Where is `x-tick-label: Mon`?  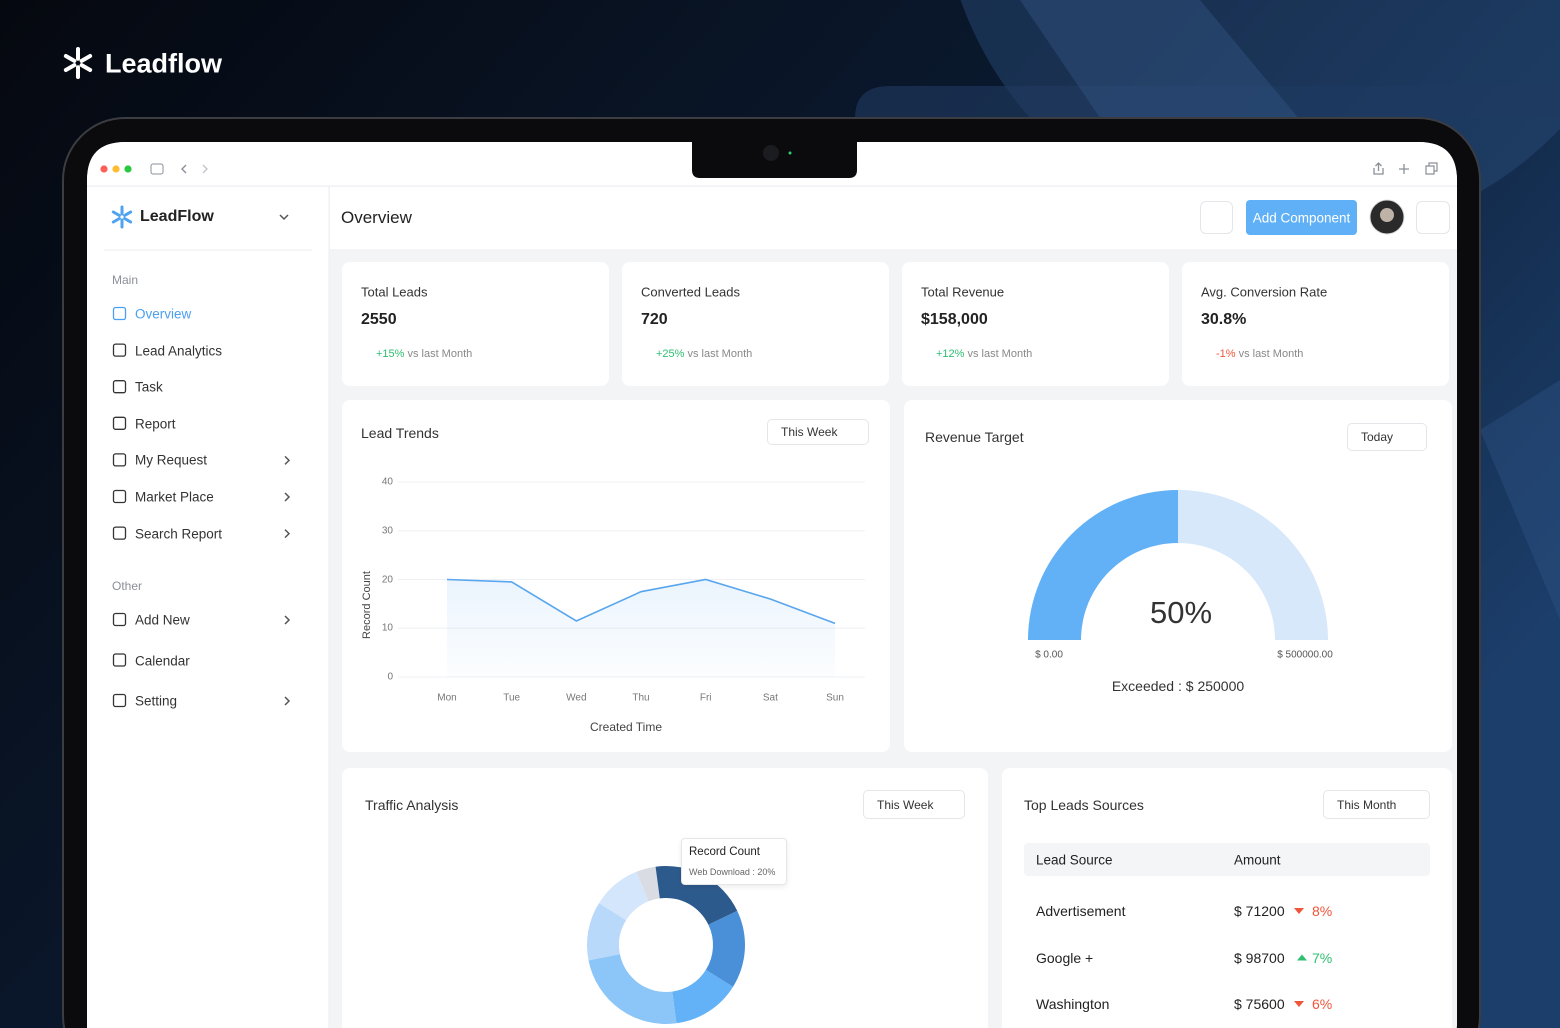 x-tick-label: Mon is located at coordinates (447, 698).